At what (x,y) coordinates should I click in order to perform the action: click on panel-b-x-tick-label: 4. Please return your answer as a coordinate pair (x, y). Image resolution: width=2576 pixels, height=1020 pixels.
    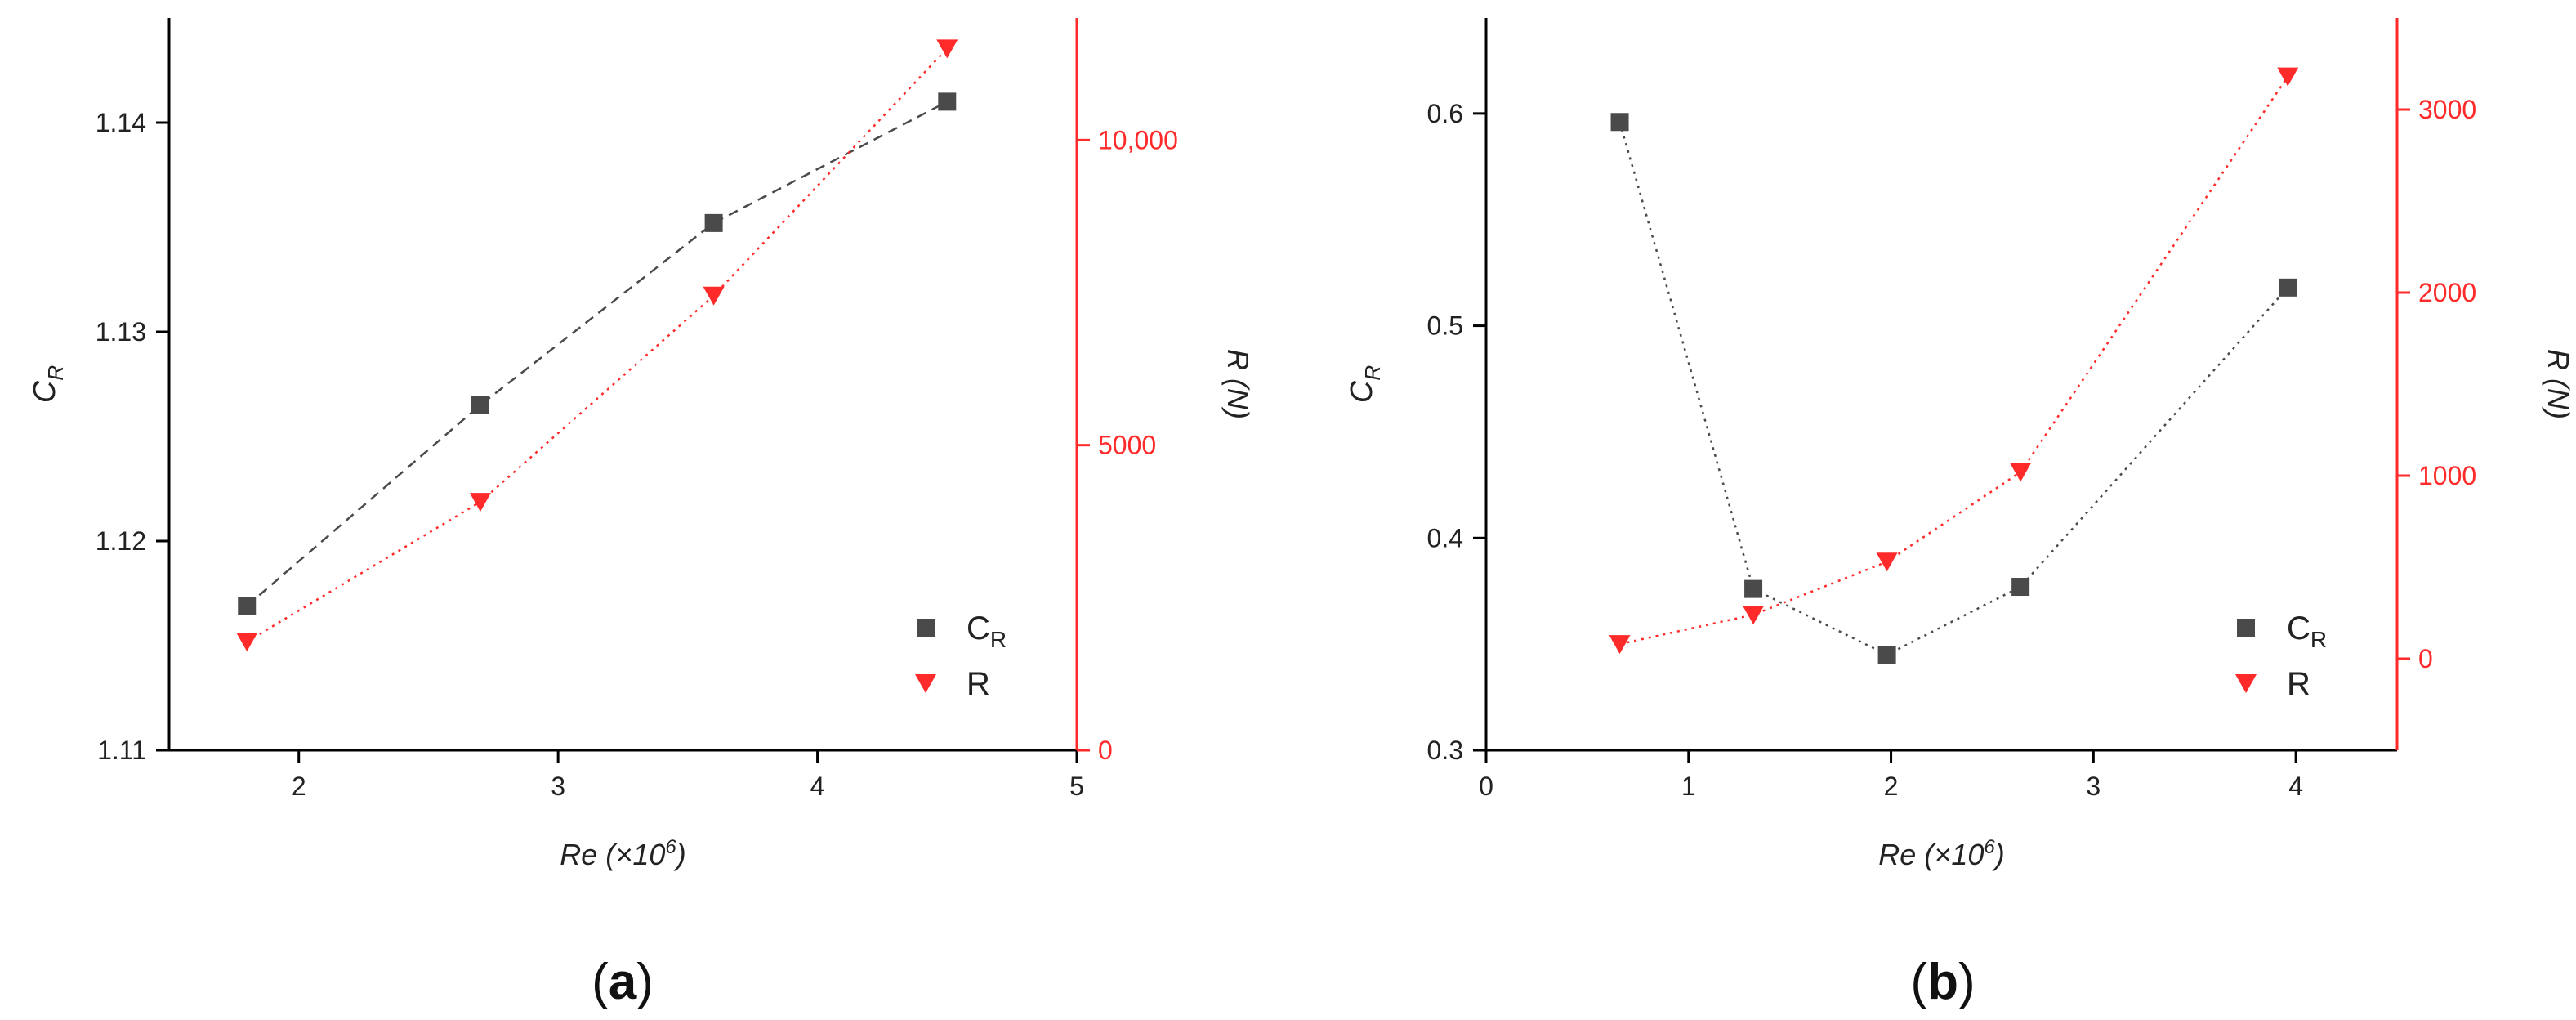
    Looking at the image, I should click on (2296, 786).